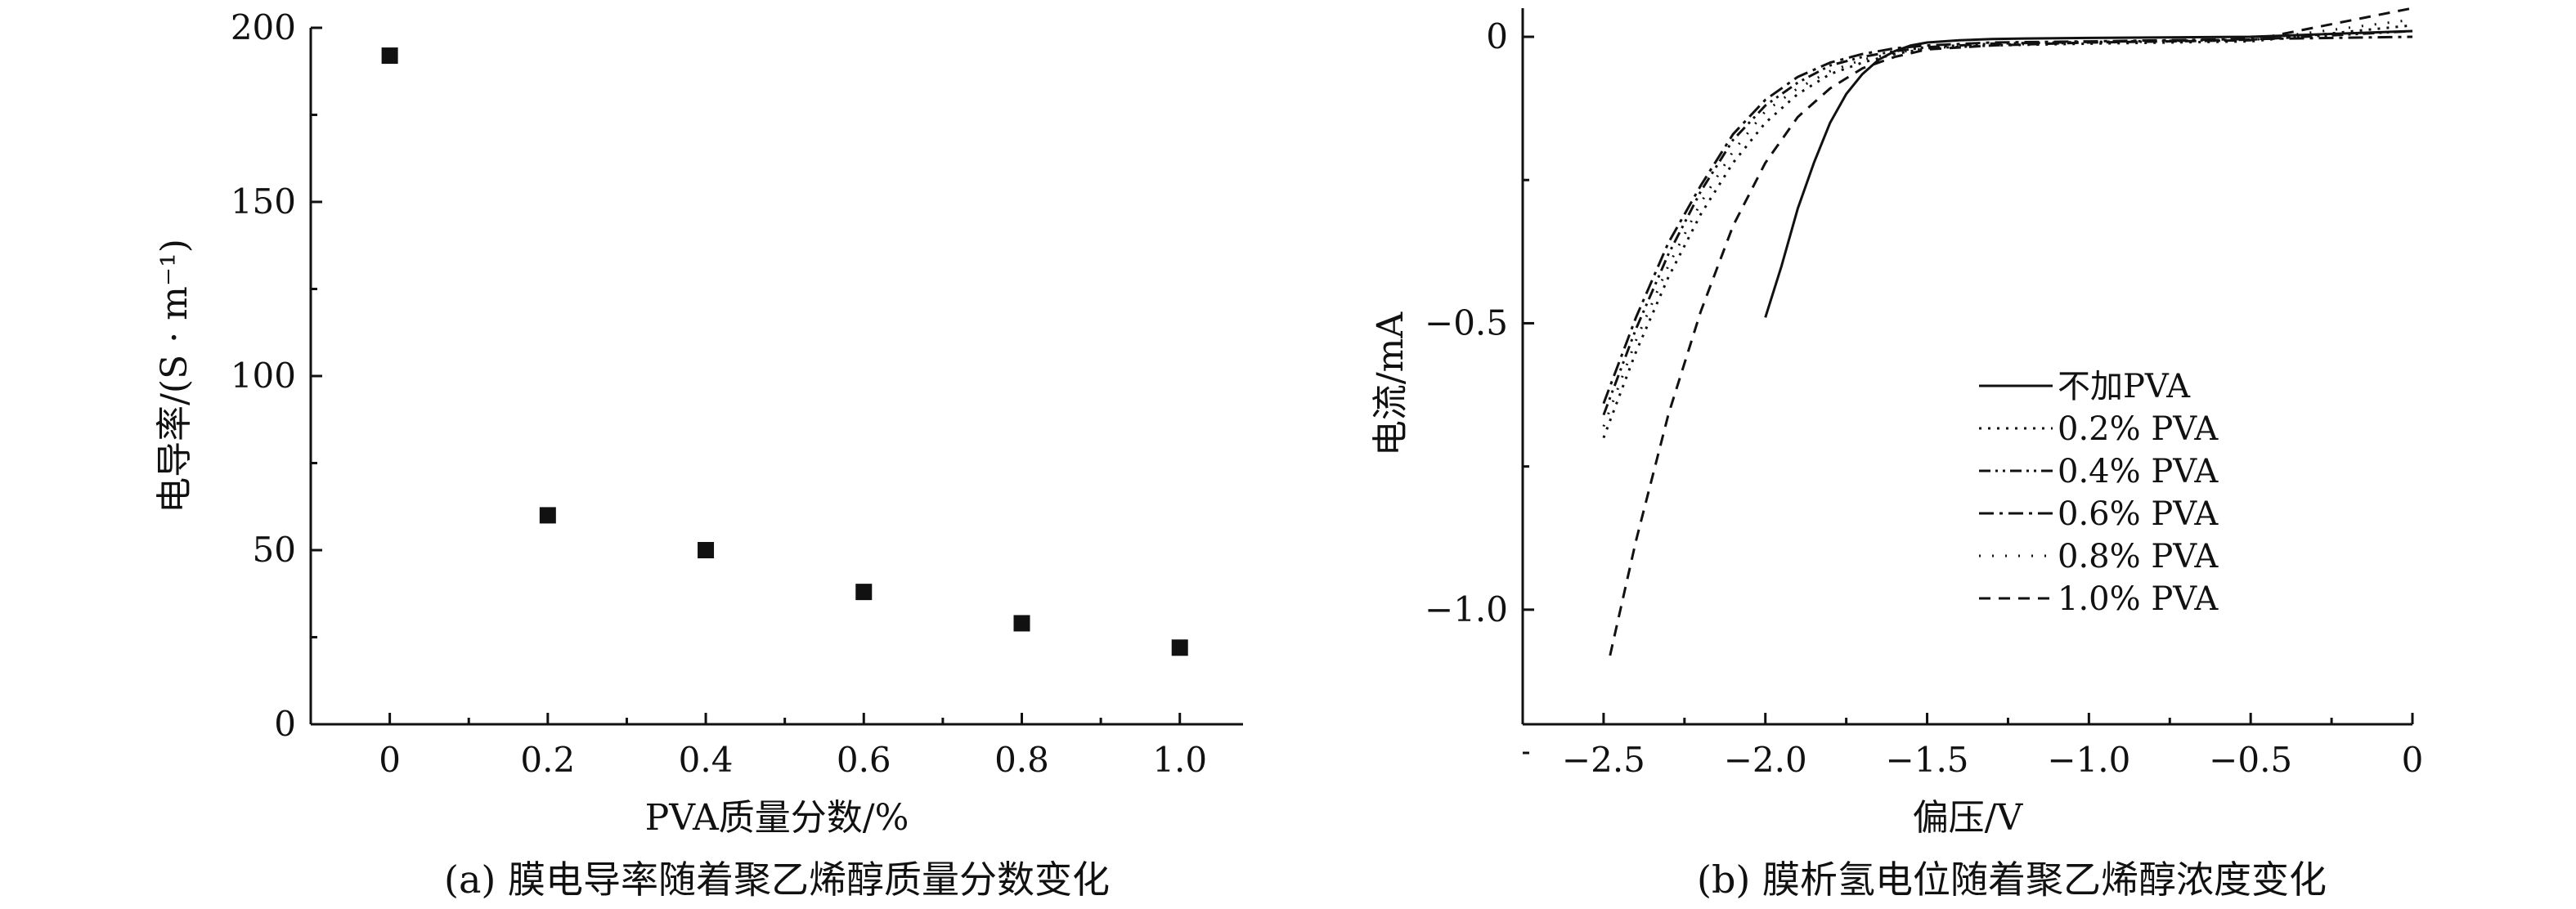 This screenshot has width=2576, height=909. What do you see at coordinates (1480, 386) in the screenshot?
I see `panel-b-y-ticks: 0 −0.5 −1.0` at bounding box center [1480, 386].